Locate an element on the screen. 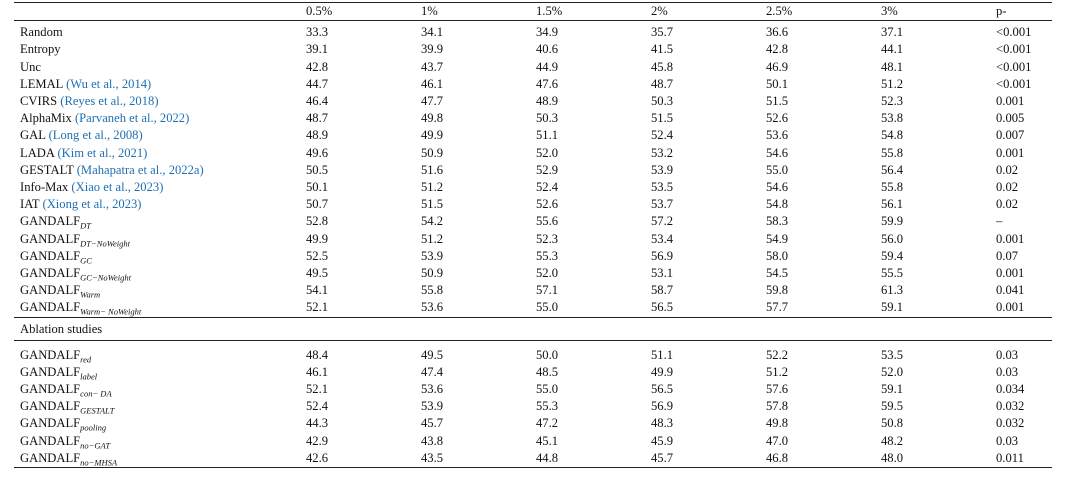  method-cell: GANDALFno−MHSA is located at coordinates (157, 459).